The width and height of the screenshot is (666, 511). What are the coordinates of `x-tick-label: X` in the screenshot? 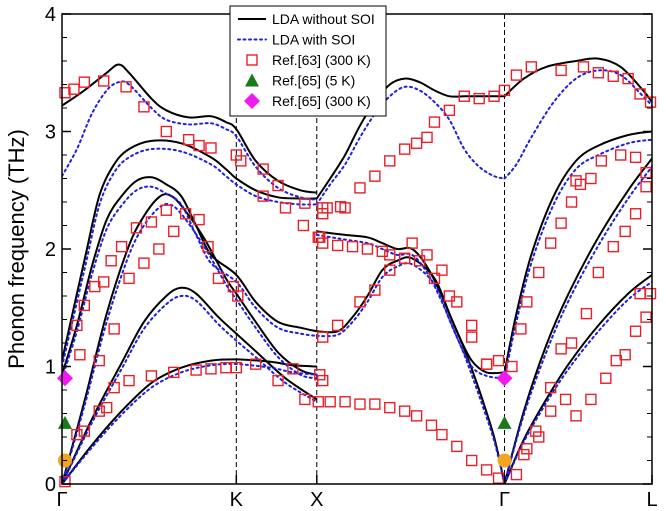 It's located at (316, 500).